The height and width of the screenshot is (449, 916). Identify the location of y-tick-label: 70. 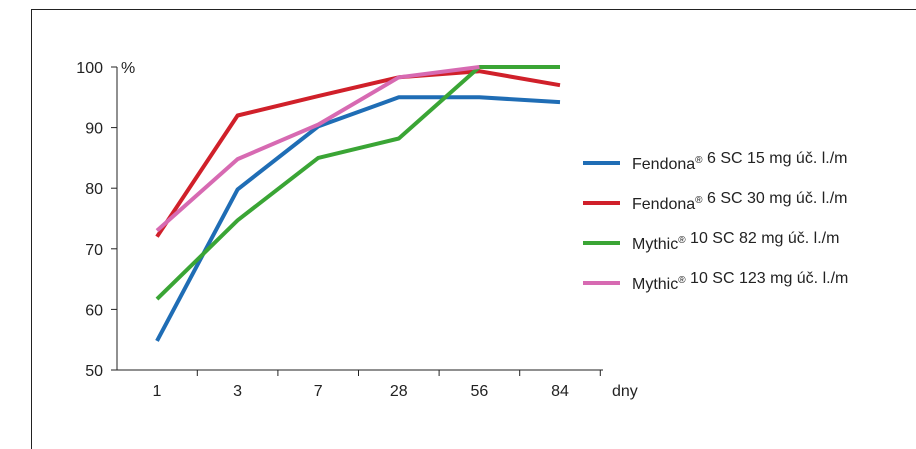
(94, 250).